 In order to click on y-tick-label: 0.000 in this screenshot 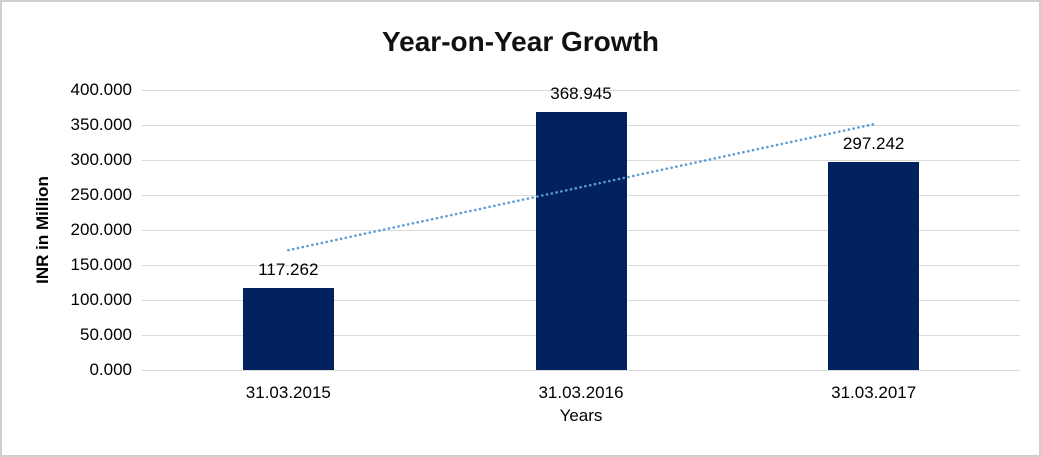, I will do `click(110, 369)`.